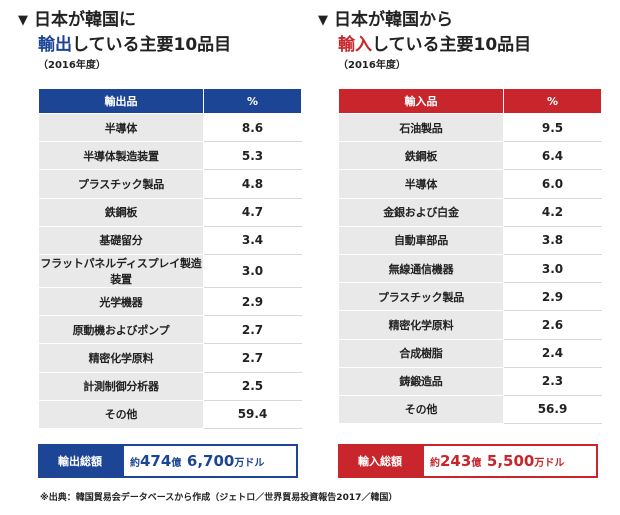 The width and height of the screenshot is (620, 515). I want to click on table-row: 無線通信機器 3.0, so click(470, 268).